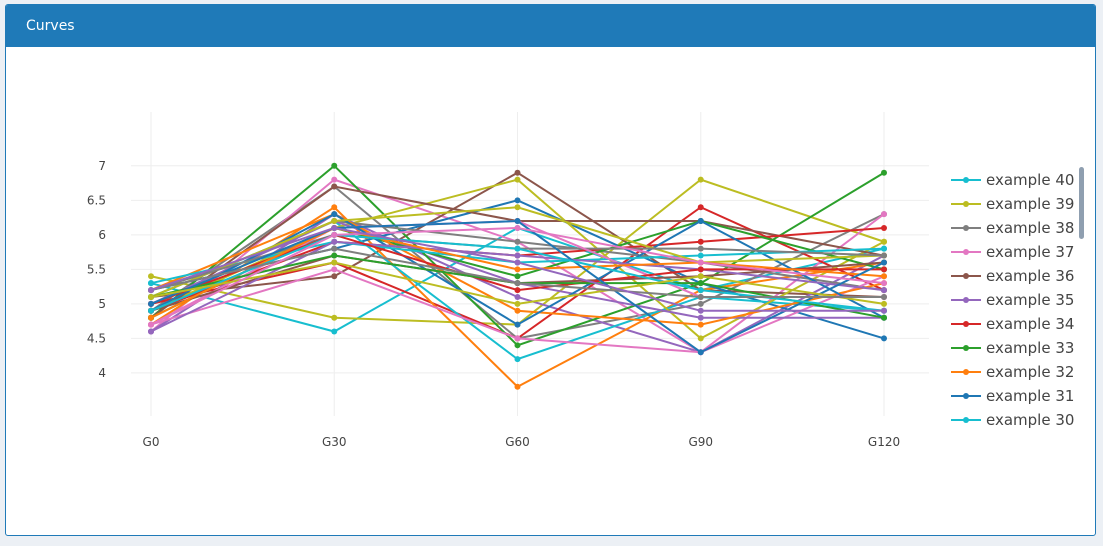  What do you see at coordinates (884, 442) in the screenshot?
I see `x-tick-label: G120` at bounding box center [884, 442].